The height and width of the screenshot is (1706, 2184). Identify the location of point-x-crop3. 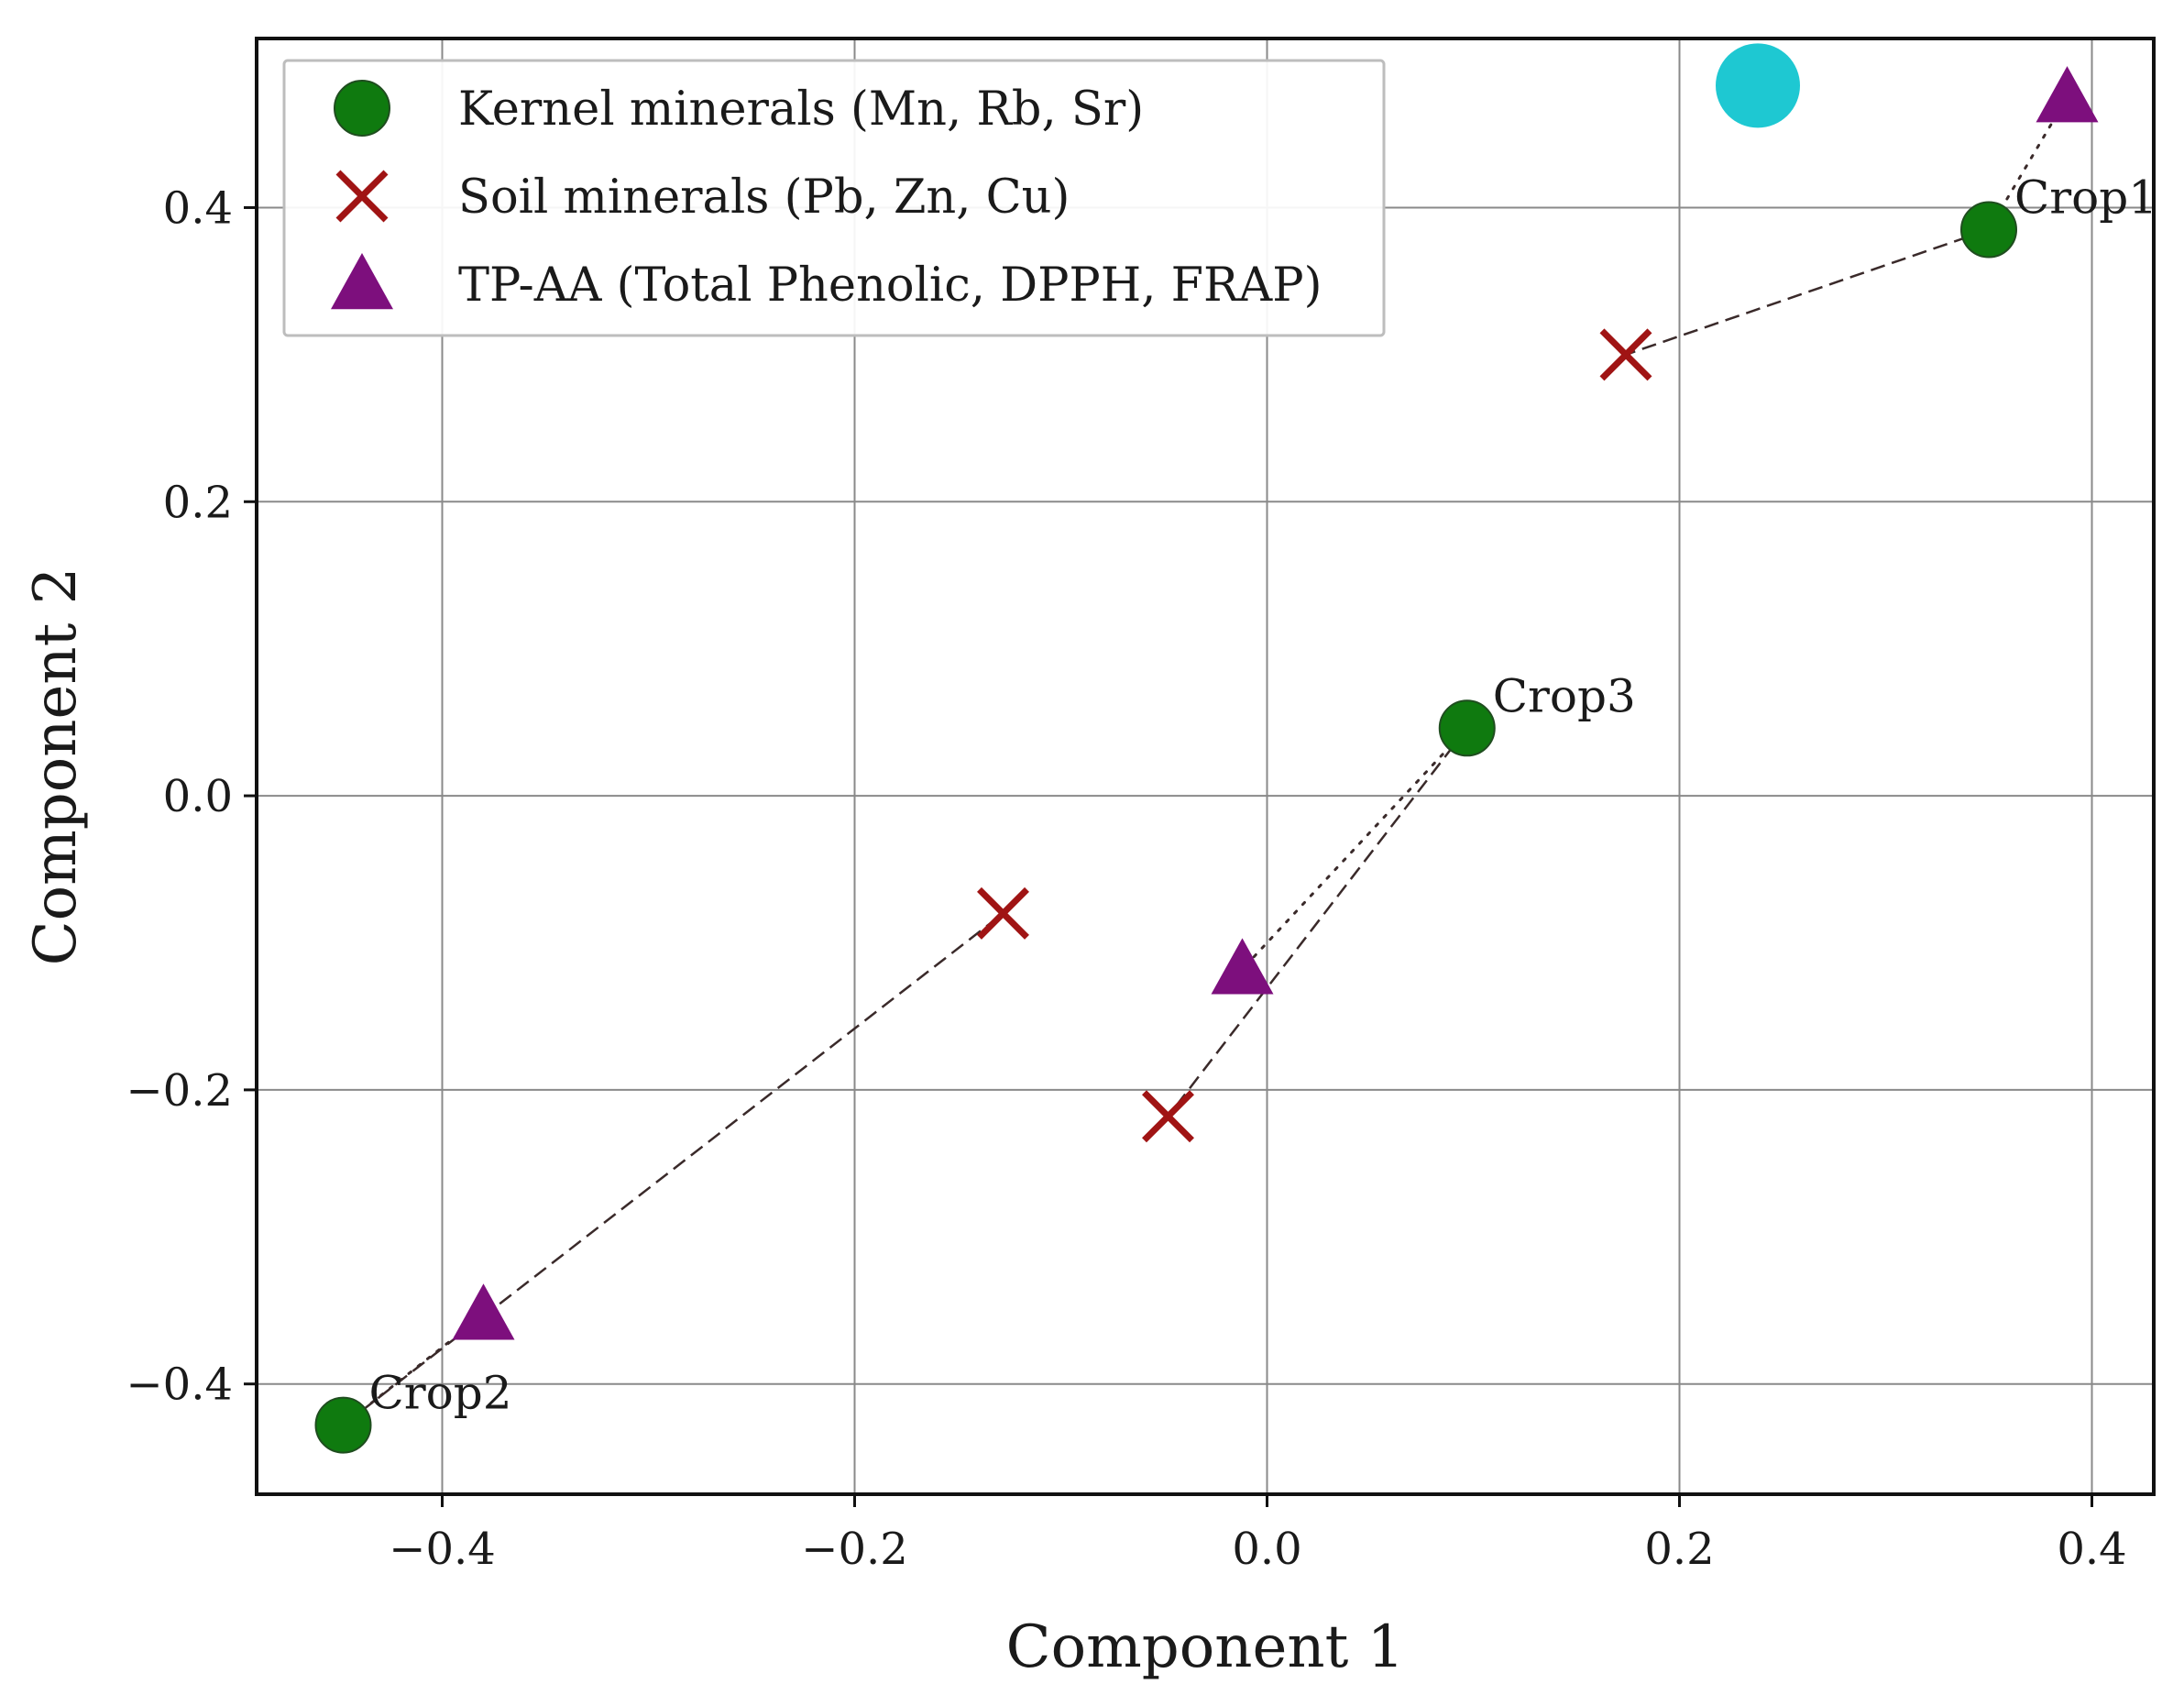
(1168, 1117).